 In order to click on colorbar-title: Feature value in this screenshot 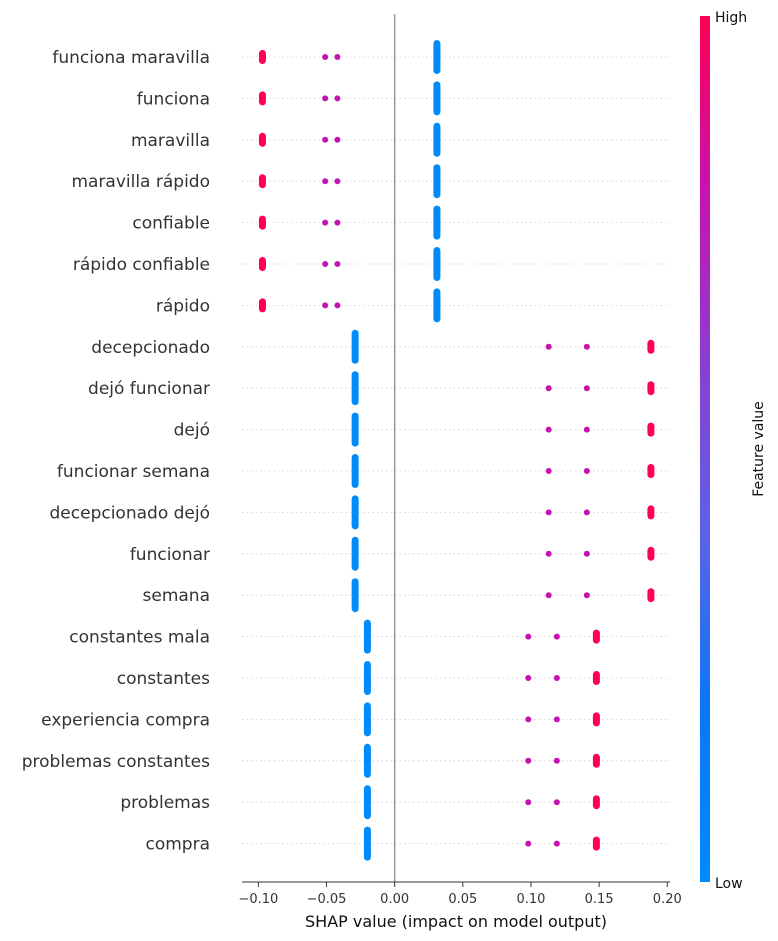, I will do `click(759, 449)`.